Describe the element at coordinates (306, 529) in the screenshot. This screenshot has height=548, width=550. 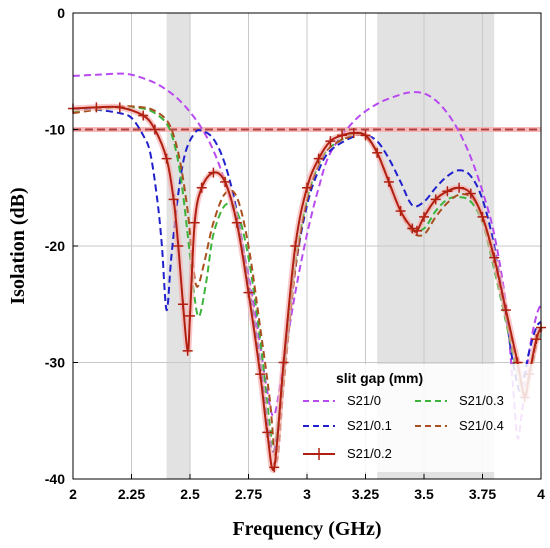
I see `x-axis-title: Frequency (GHz)` at that location.